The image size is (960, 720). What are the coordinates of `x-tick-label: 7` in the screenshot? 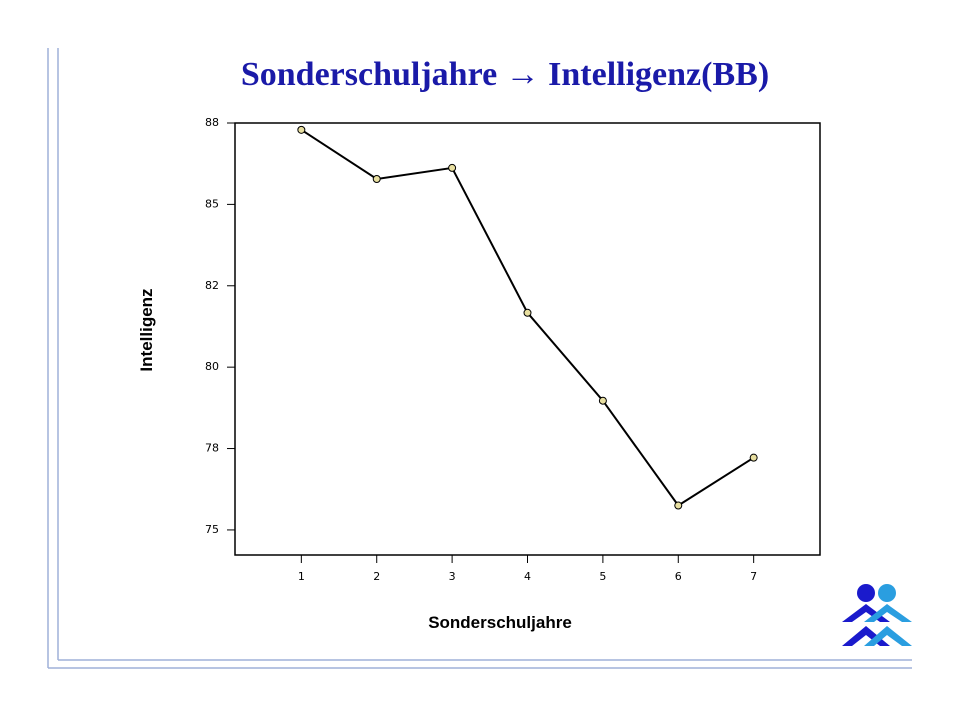 It's located at (753, 576).